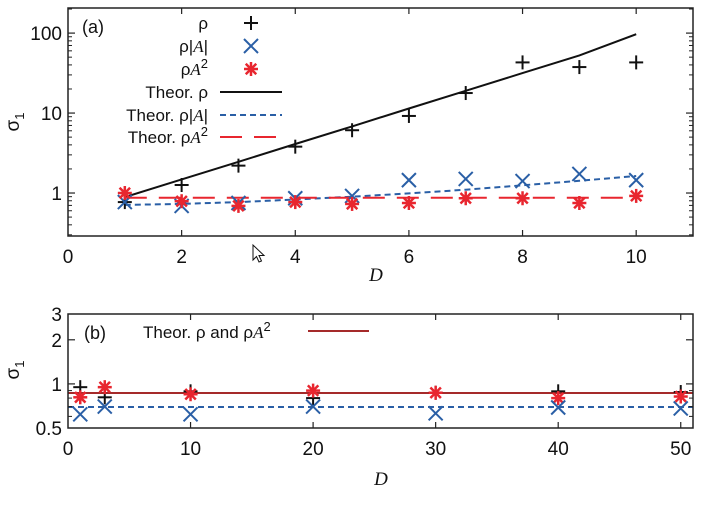  I want to click on legend-marker-cross-d2, so click(251, 46).